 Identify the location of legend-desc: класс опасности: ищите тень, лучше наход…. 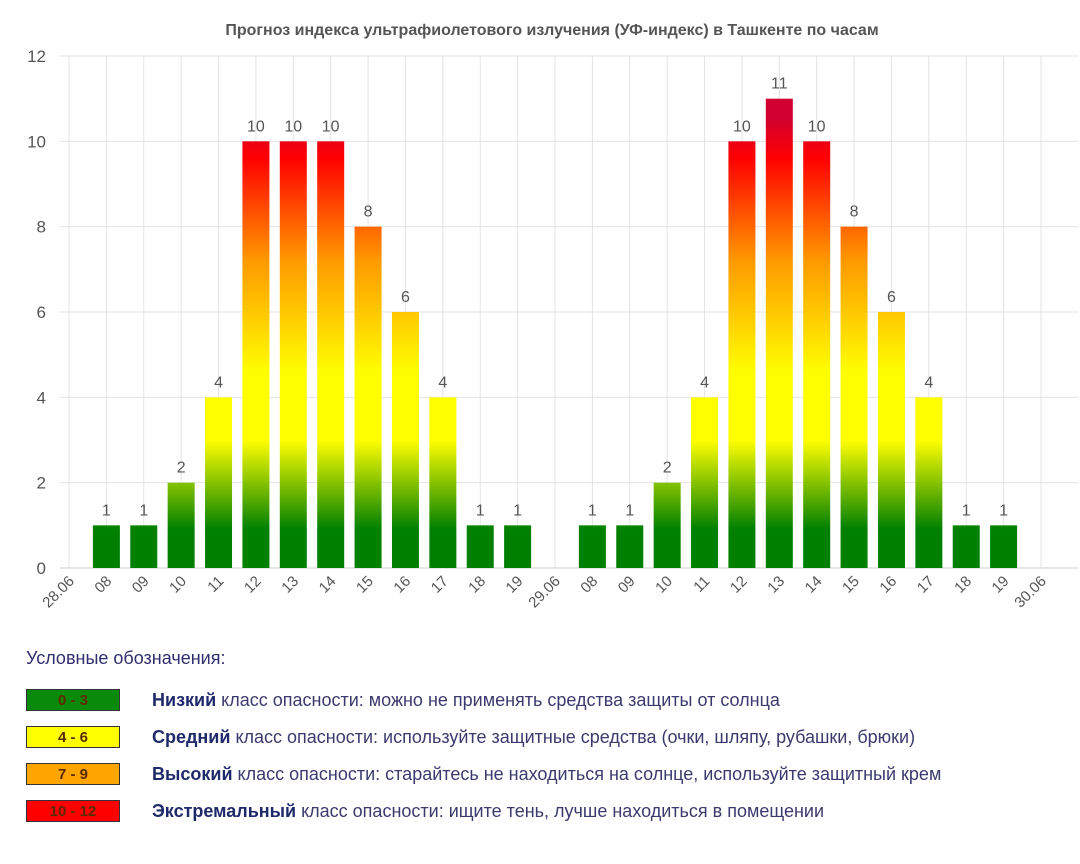
(560, 810).